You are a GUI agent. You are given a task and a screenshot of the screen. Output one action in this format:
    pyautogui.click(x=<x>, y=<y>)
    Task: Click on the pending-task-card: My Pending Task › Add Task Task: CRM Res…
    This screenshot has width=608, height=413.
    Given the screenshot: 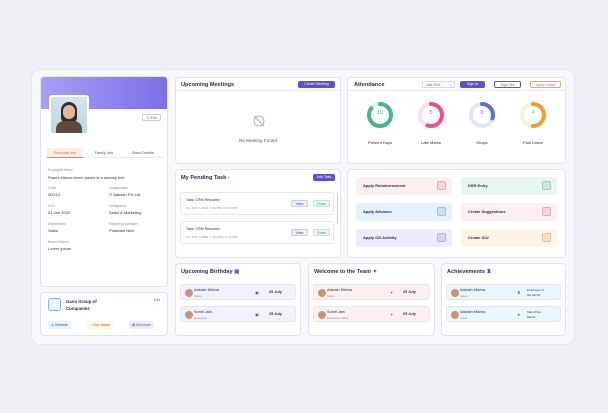 What is the action you would take?
    pyautogui.click(x=258, y=213)
    